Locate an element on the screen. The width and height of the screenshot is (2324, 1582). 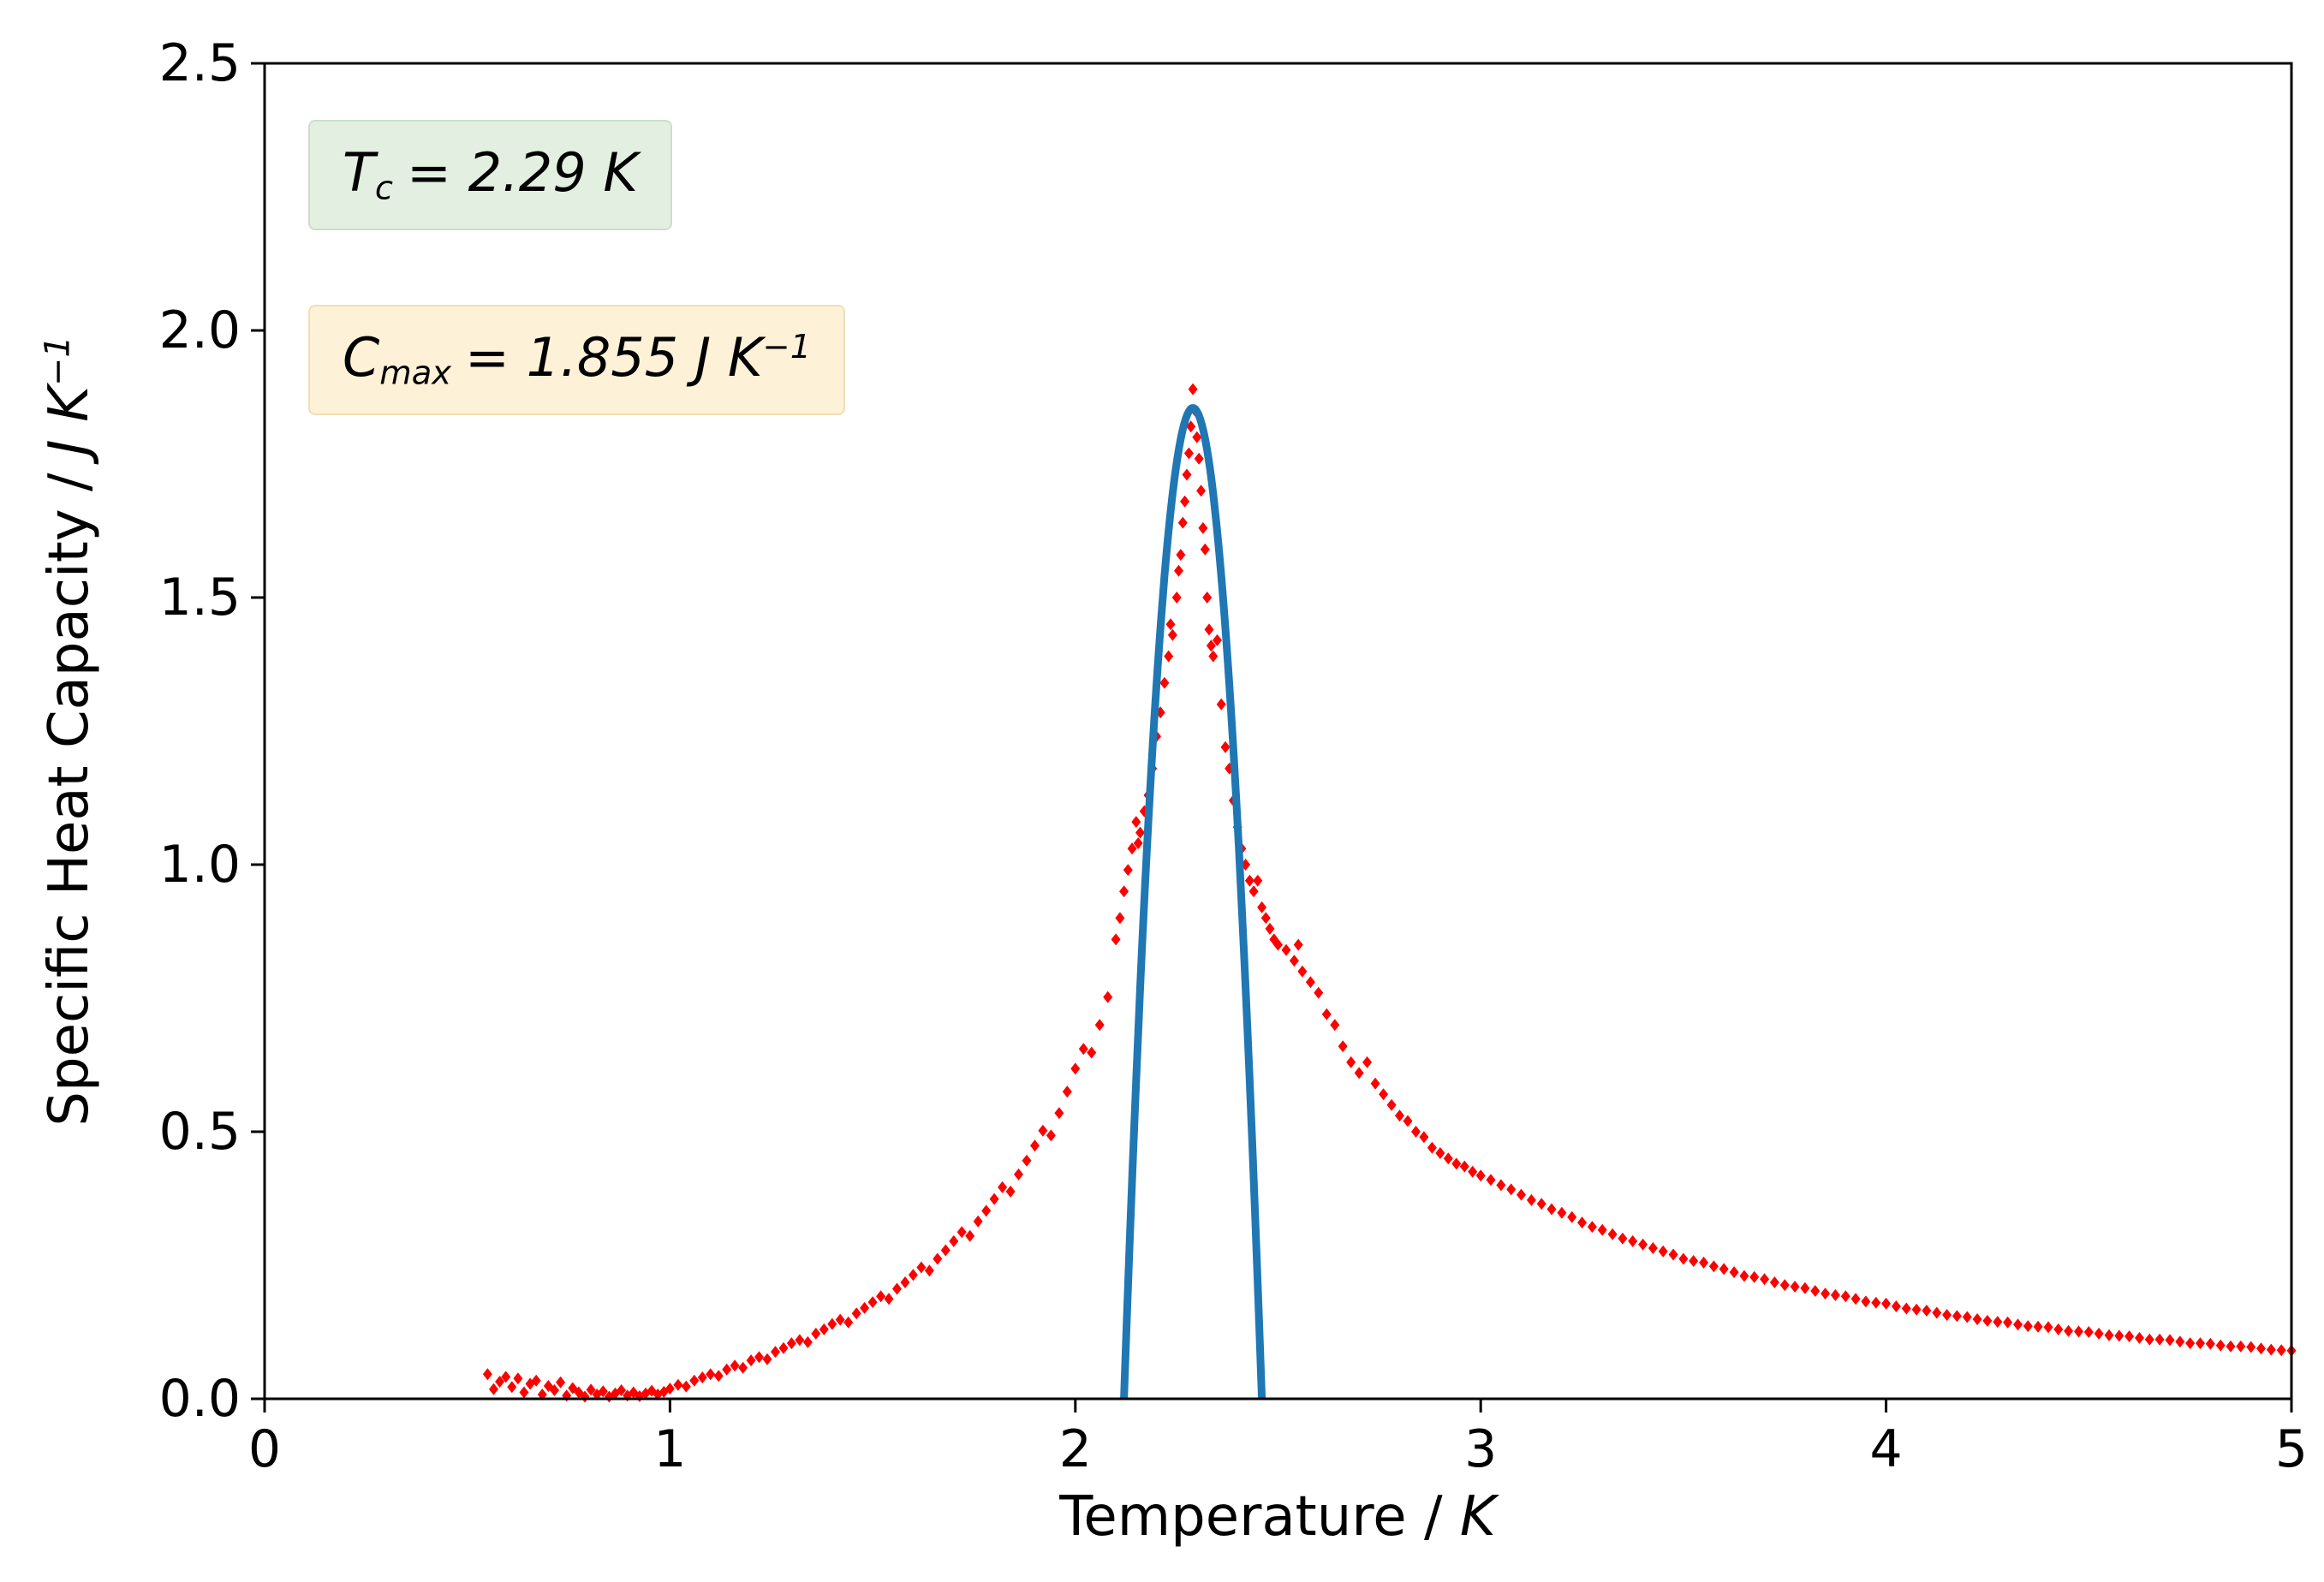
y-tick-label: 0.0 is located at coordinates (199, 1399).